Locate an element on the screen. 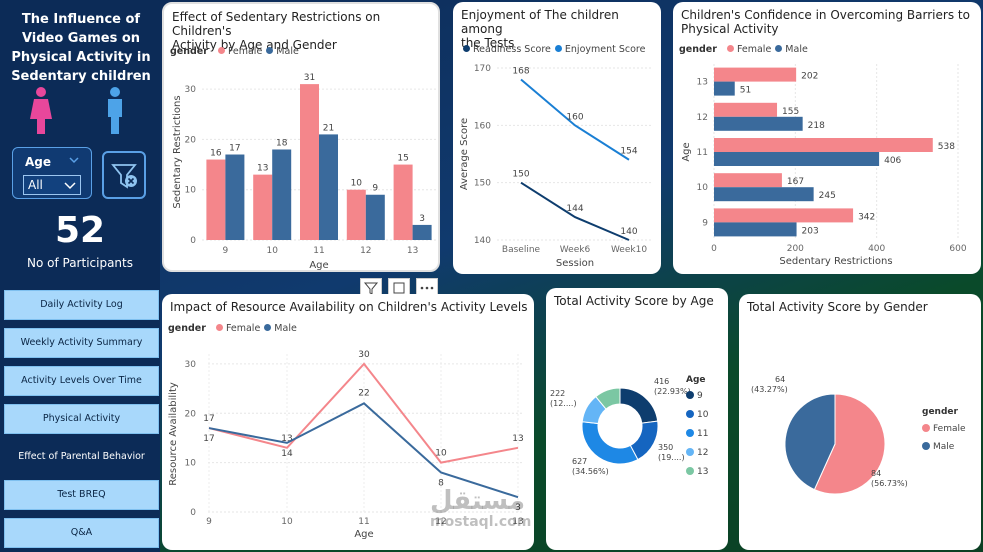  data-label: 245 is located at coordinates (827, 196).